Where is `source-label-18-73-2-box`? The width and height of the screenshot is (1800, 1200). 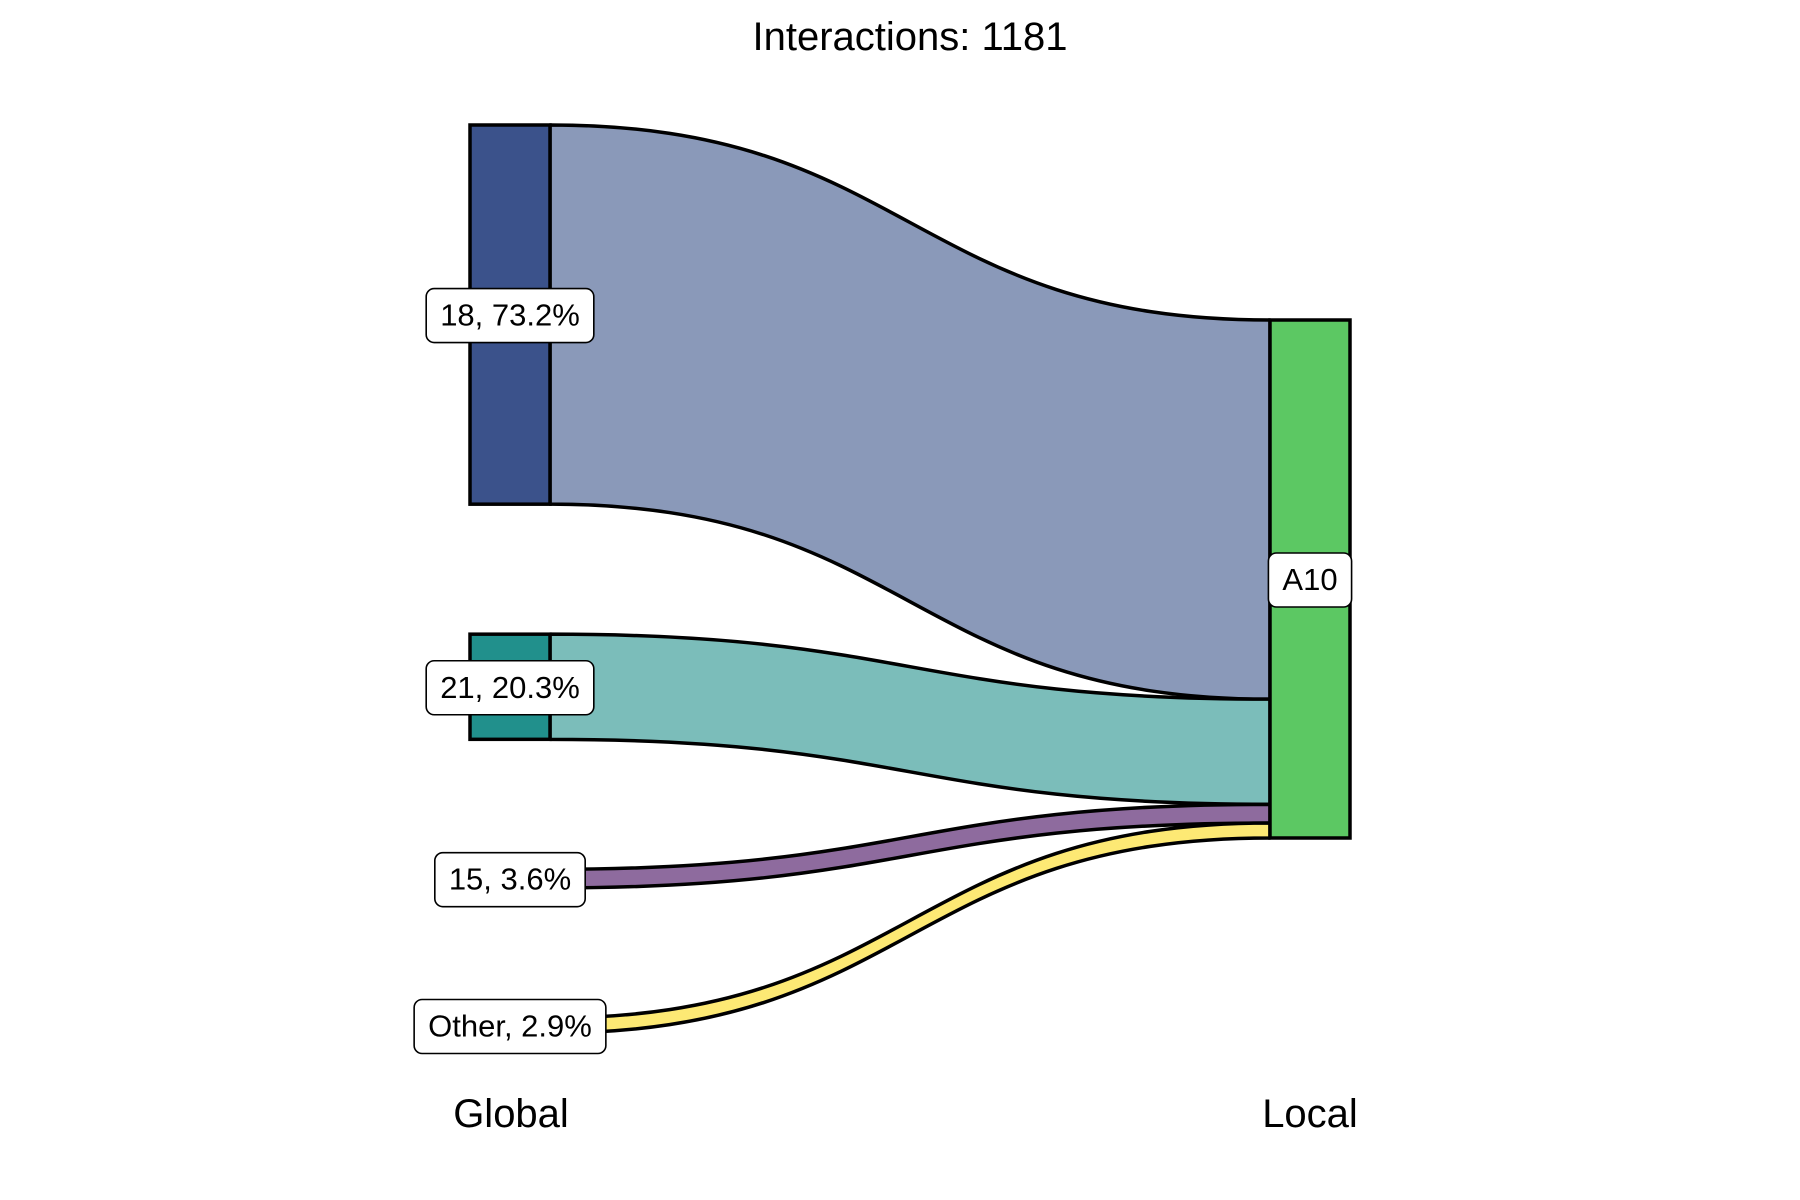
source-label-18-73-2-box is located at coordinates (510, 315).